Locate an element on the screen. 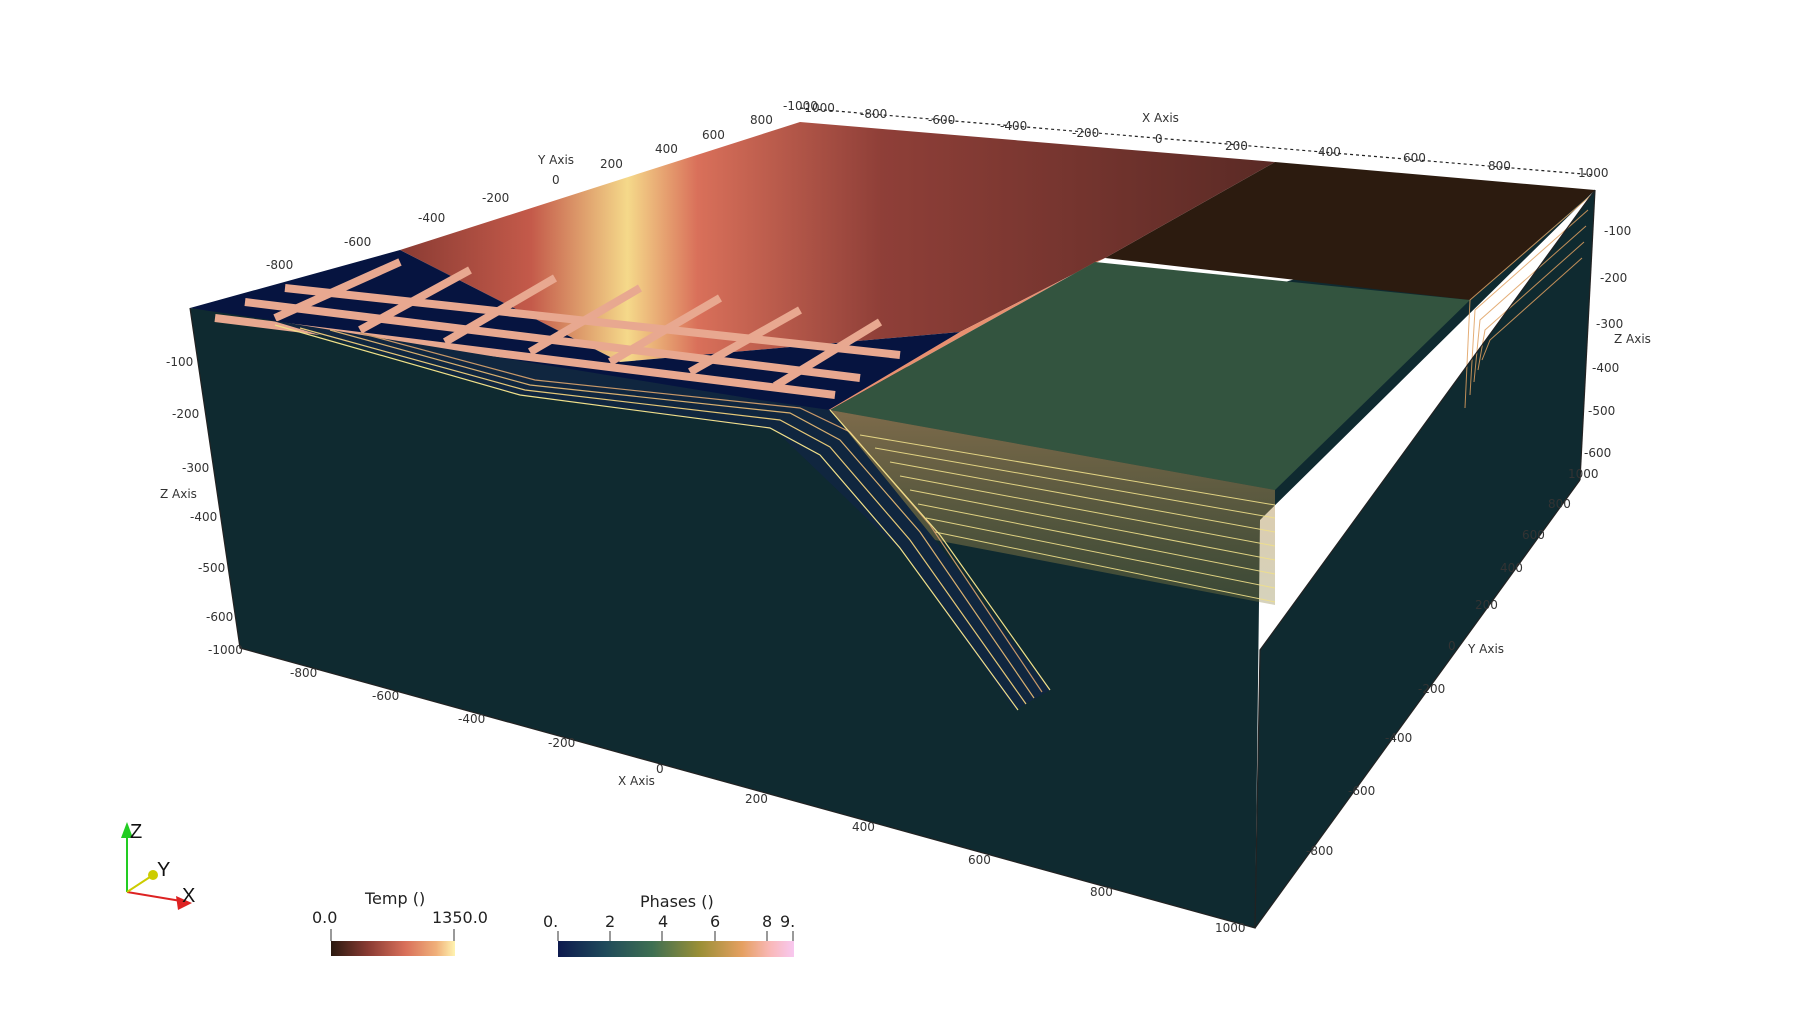  oceanic-plate-grid is located at coordinates (557, 328).